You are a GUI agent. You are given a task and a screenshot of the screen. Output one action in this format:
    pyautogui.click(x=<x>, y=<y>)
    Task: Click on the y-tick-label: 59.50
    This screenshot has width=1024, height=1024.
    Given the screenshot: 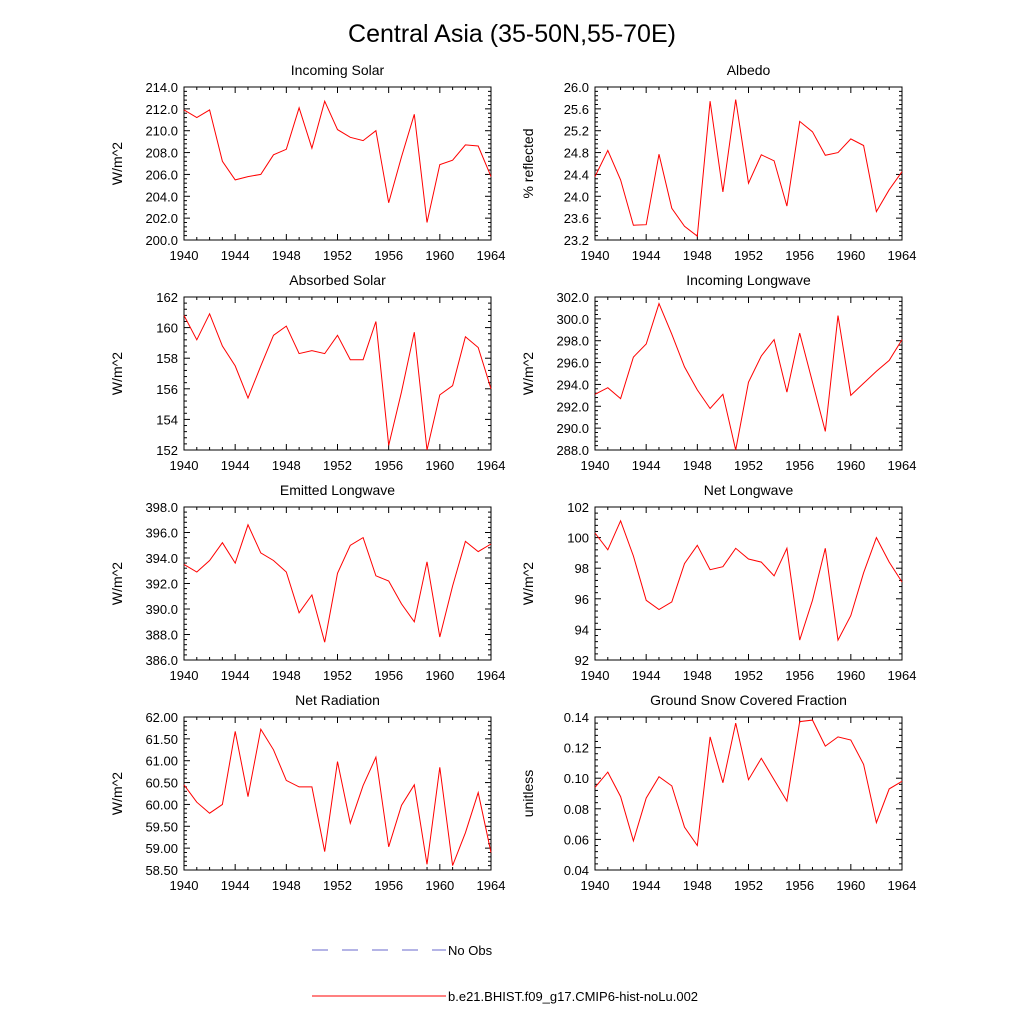 What is the action you would take?
    pyautogui.click(x=161, y=826)
    